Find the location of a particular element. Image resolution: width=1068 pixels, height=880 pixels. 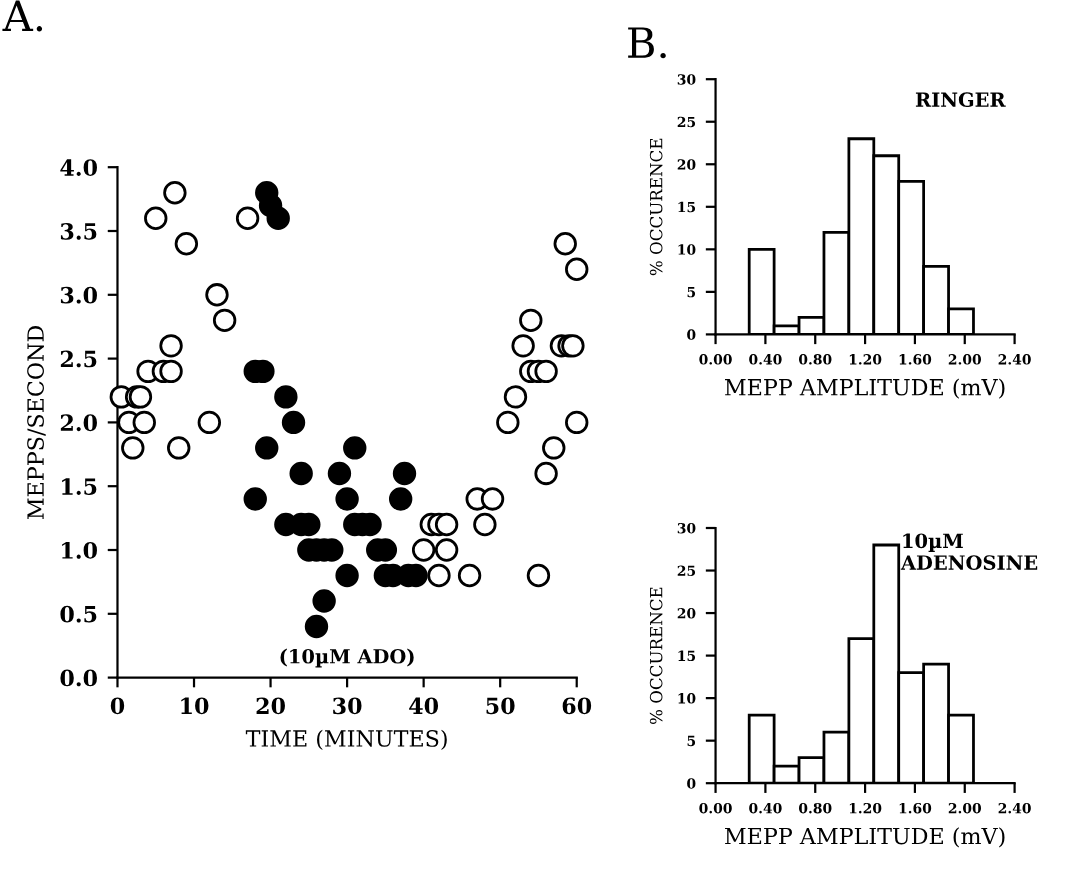

x-axis-title: TIME (MINUTES) is located at coordinates (346, 740).